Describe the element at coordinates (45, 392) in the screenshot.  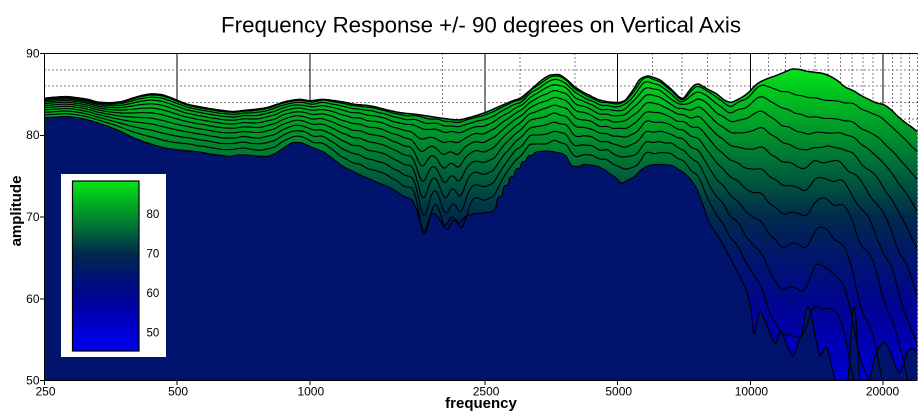
I see `svg-text: 250` at that location.